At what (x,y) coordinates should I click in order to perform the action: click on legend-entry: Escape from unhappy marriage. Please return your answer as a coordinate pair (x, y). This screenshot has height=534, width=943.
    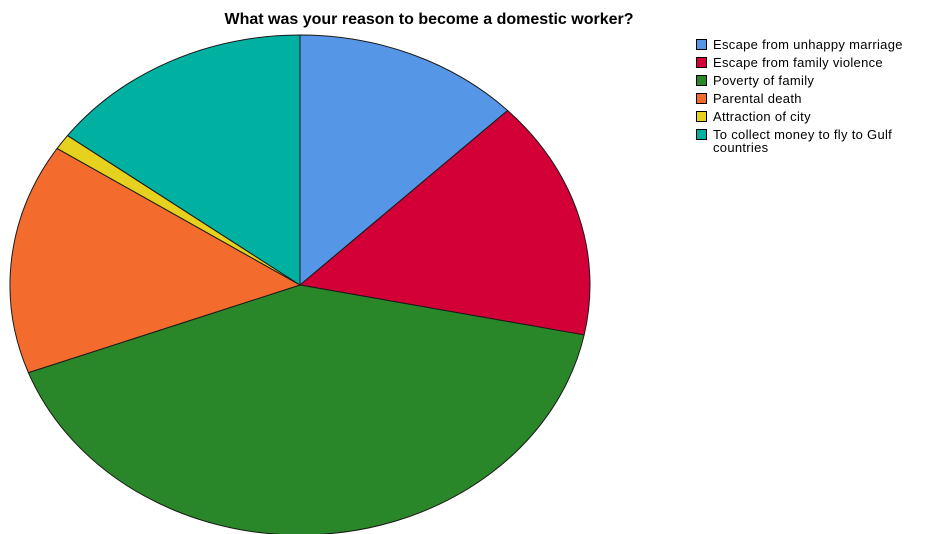
    Looking at the image, I should click on (818, 47).